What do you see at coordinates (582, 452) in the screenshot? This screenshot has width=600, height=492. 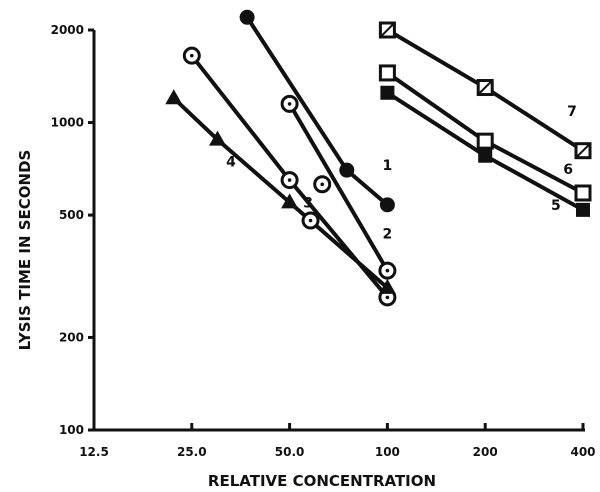 I see `x-tick-label: 400` at bounding box center [582, 452].